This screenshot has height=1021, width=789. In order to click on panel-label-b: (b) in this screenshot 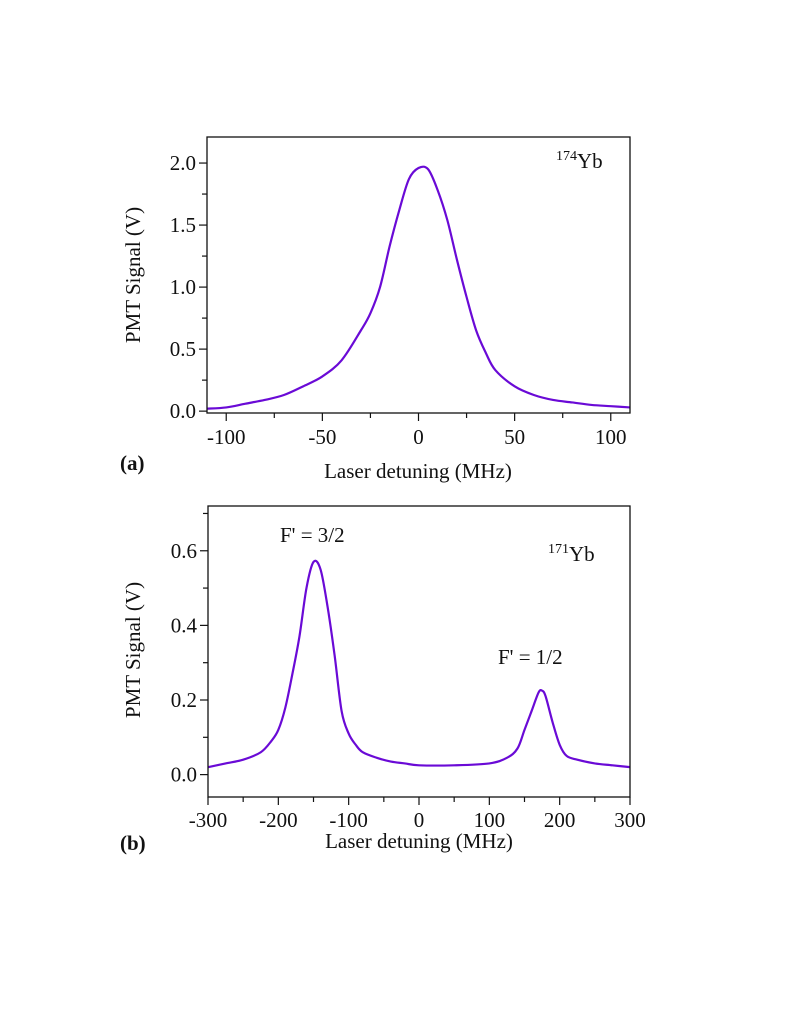, I will do `click(133, 843)`.